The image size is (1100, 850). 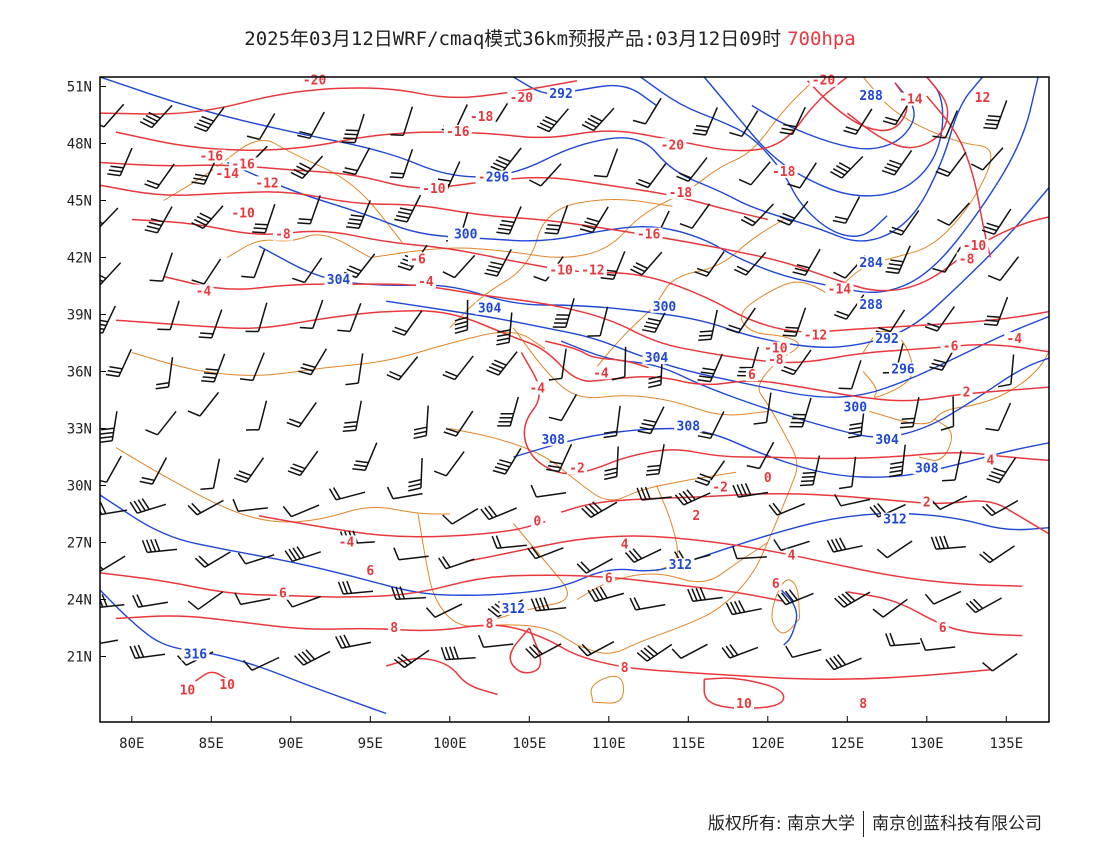 What do you see at coordinates (786, 614) in the screenshot?
I see `geopotential-contour` at bounding box center [786, 614].